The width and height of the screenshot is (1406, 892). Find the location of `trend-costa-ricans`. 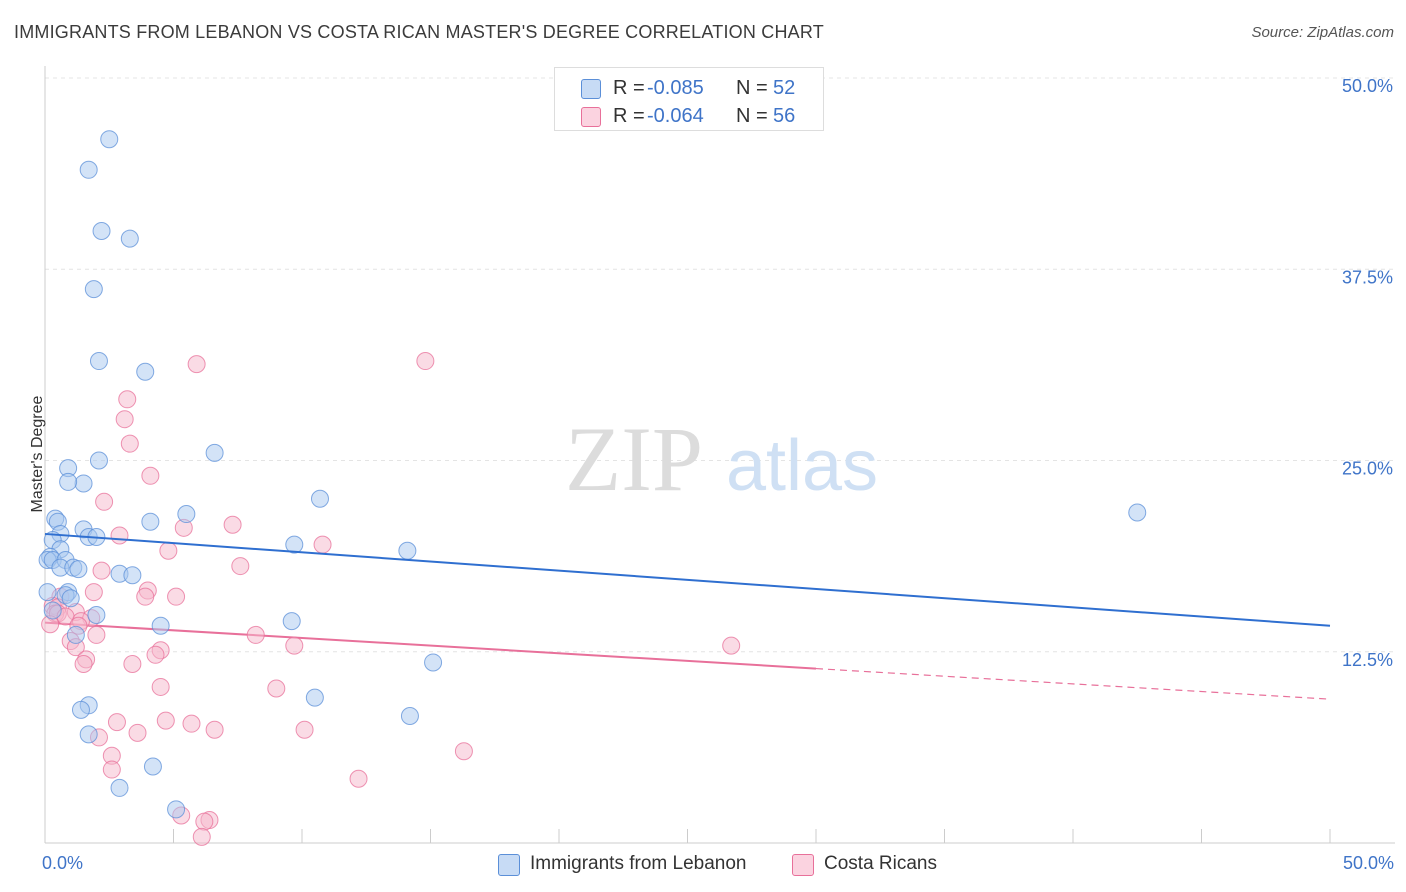

trend-costa-ricans is located at coordinates (687, 660).